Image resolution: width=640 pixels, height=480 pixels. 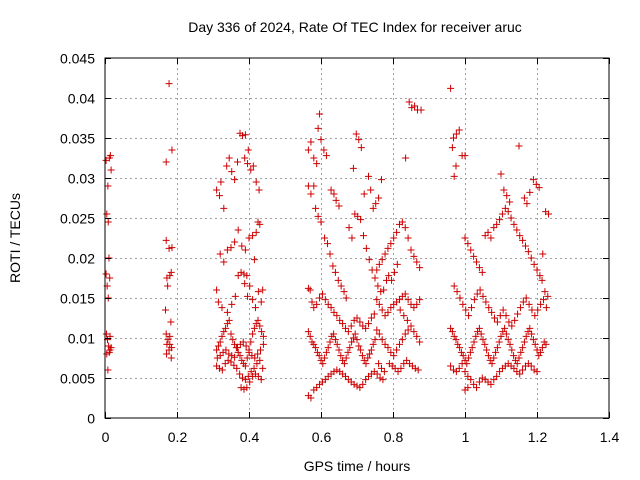 What do you see at coordinates (91, 419) in the screenshot?
I see `y-tick-label: 0` at bounding box center [91, 419].